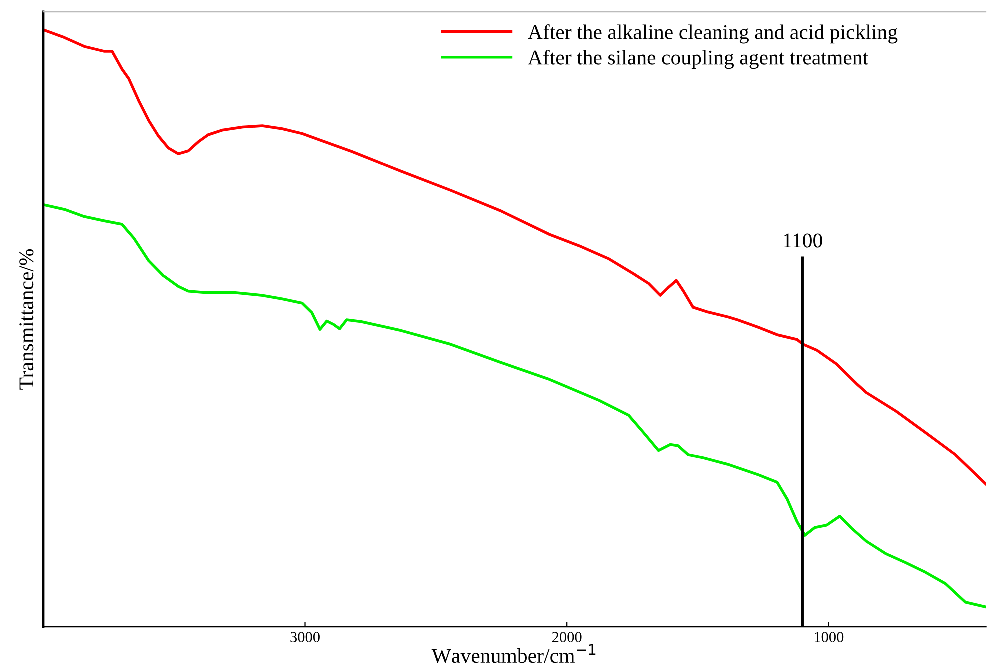 The width and height of the screenshot is (987, 669). I want to click on legend-label: After the silane coupling agent treatment, so click(698, 60).